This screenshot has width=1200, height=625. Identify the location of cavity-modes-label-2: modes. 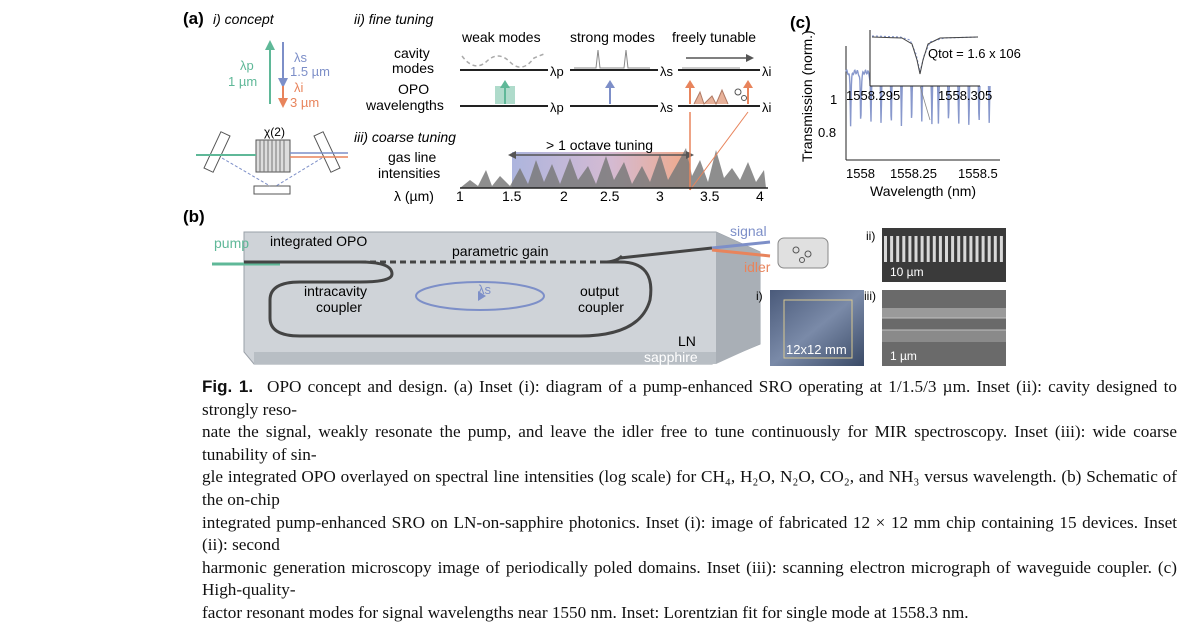
(413, 68).